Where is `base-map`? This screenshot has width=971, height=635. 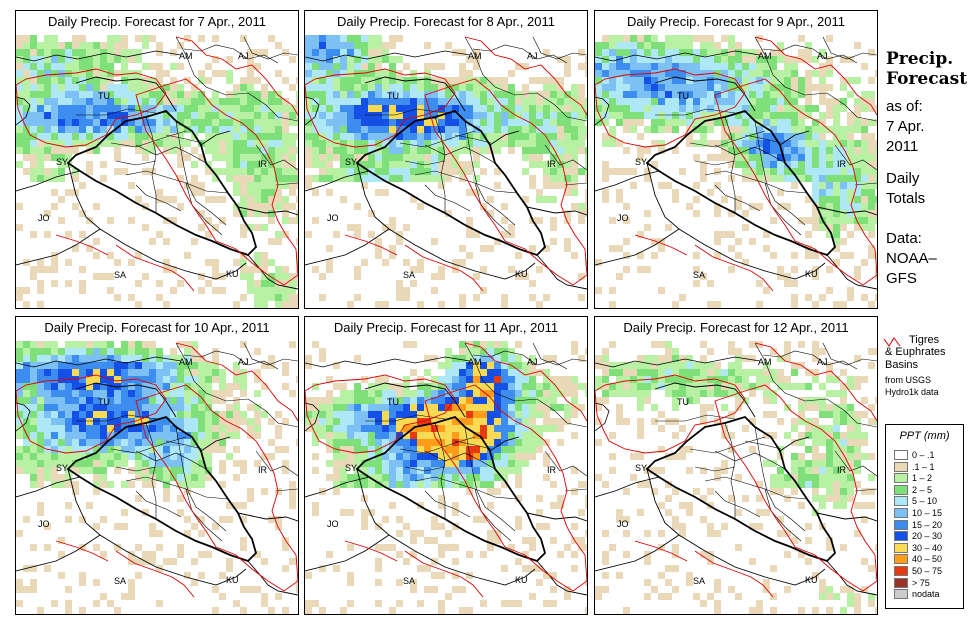 base-map is located at coordinates (157, 470).